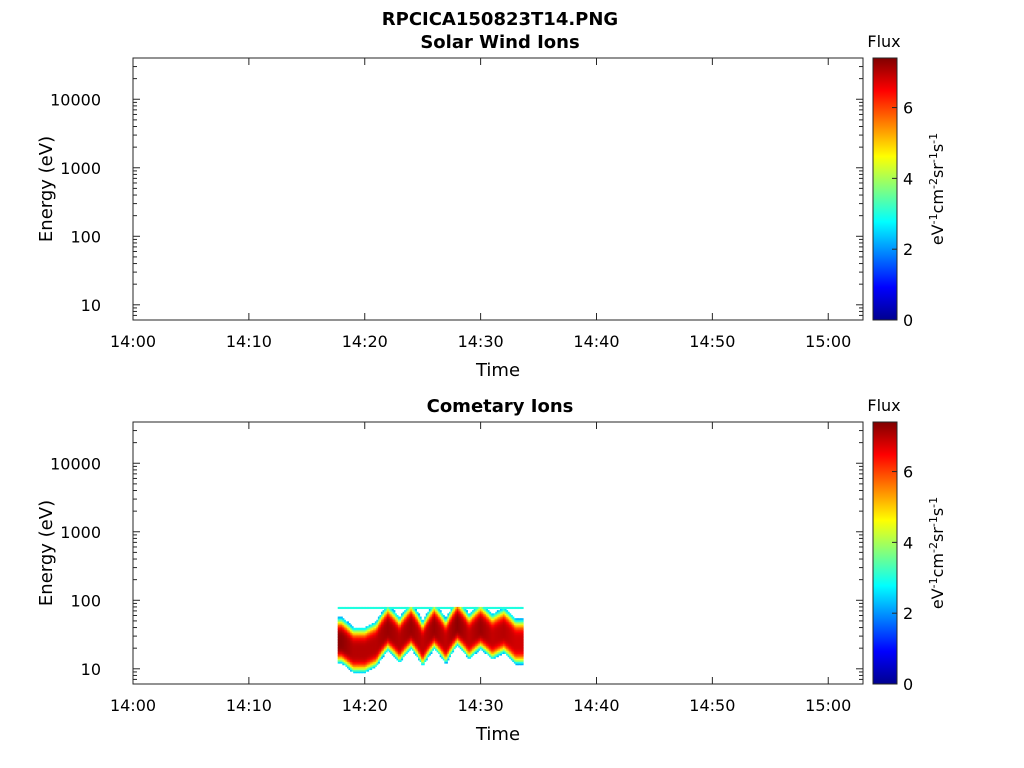 The height and width of the screenshot is (768, 1024). Describe the element at coordinates (91, 669) in the screenshot. I see `y-tick-label: 10` at that location.